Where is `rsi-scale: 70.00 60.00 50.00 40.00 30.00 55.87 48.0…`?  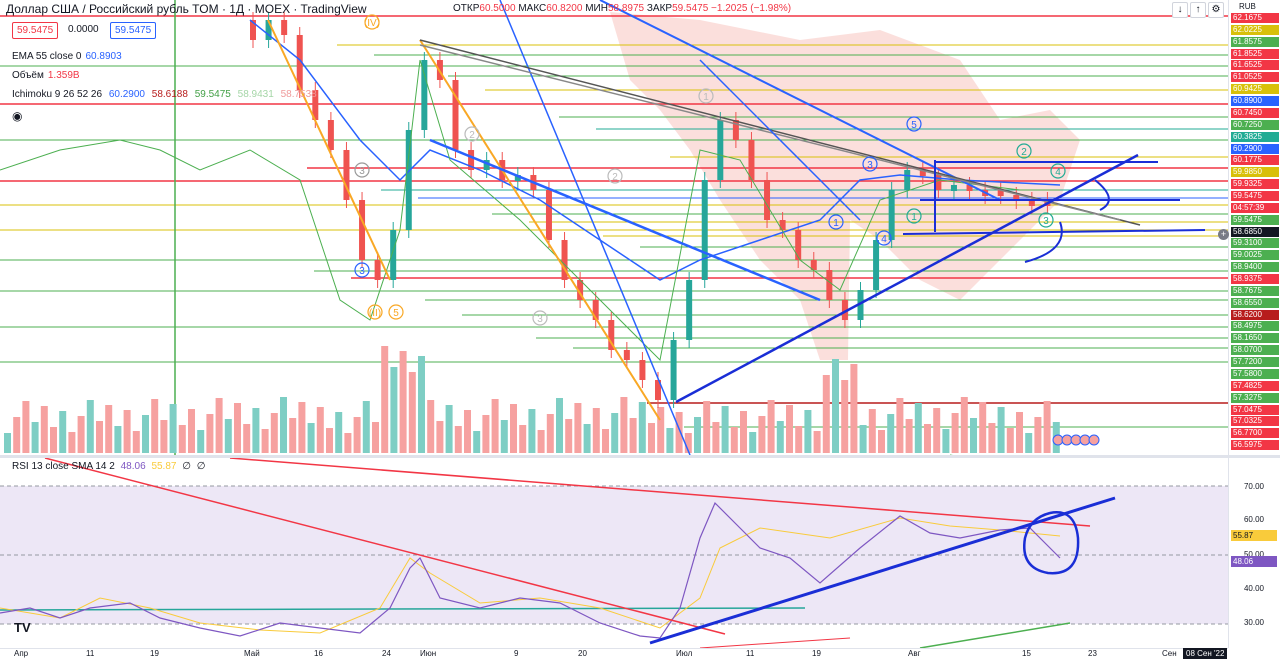 rsi-scale: 70.00 60.00 50.00 40.00 30.00 55.87 48.0… is located at coordinates (1254, 553).